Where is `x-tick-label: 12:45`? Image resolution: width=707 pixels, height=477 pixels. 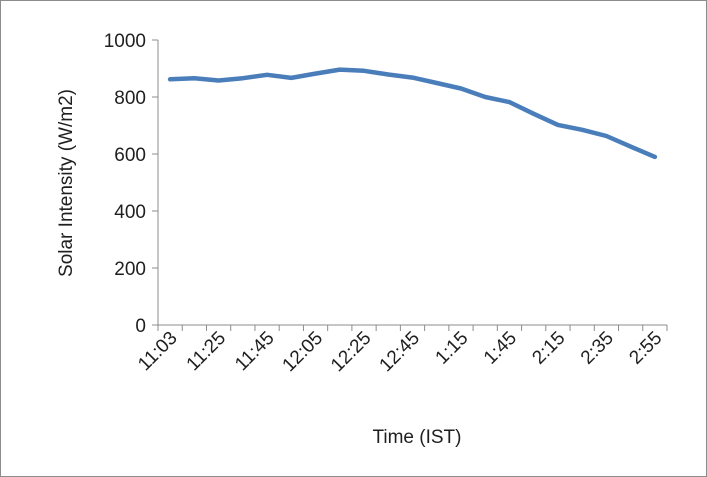 x-tick-label: 12:45 is located at coordinates (400, 352).